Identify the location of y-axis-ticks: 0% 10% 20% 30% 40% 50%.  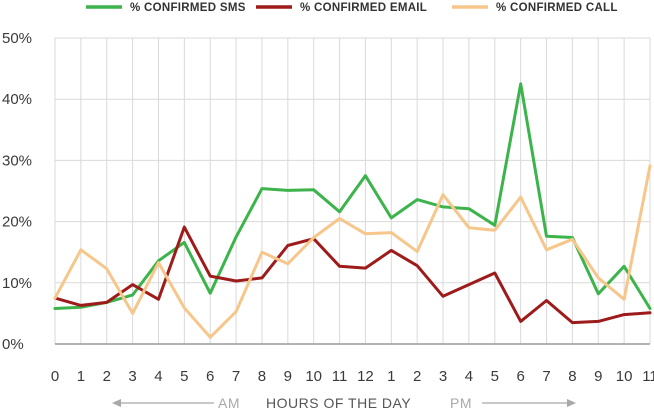
(17, 191).